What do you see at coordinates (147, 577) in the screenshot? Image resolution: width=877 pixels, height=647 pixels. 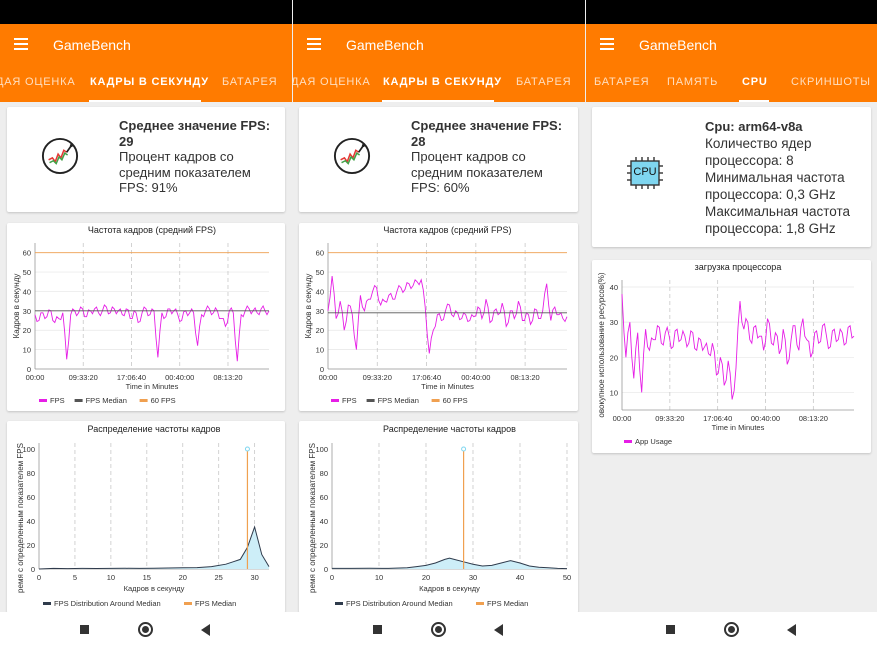 I see `x-tick-label: 15` at bounding box center [147, 577].